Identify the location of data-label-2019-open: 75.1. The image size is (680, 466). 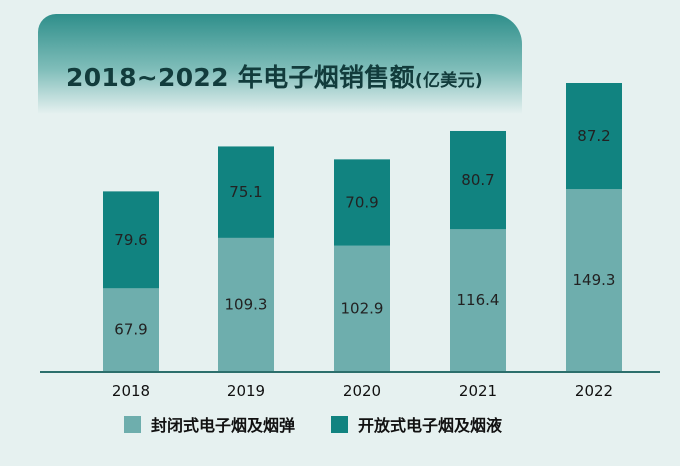
(245, 192).